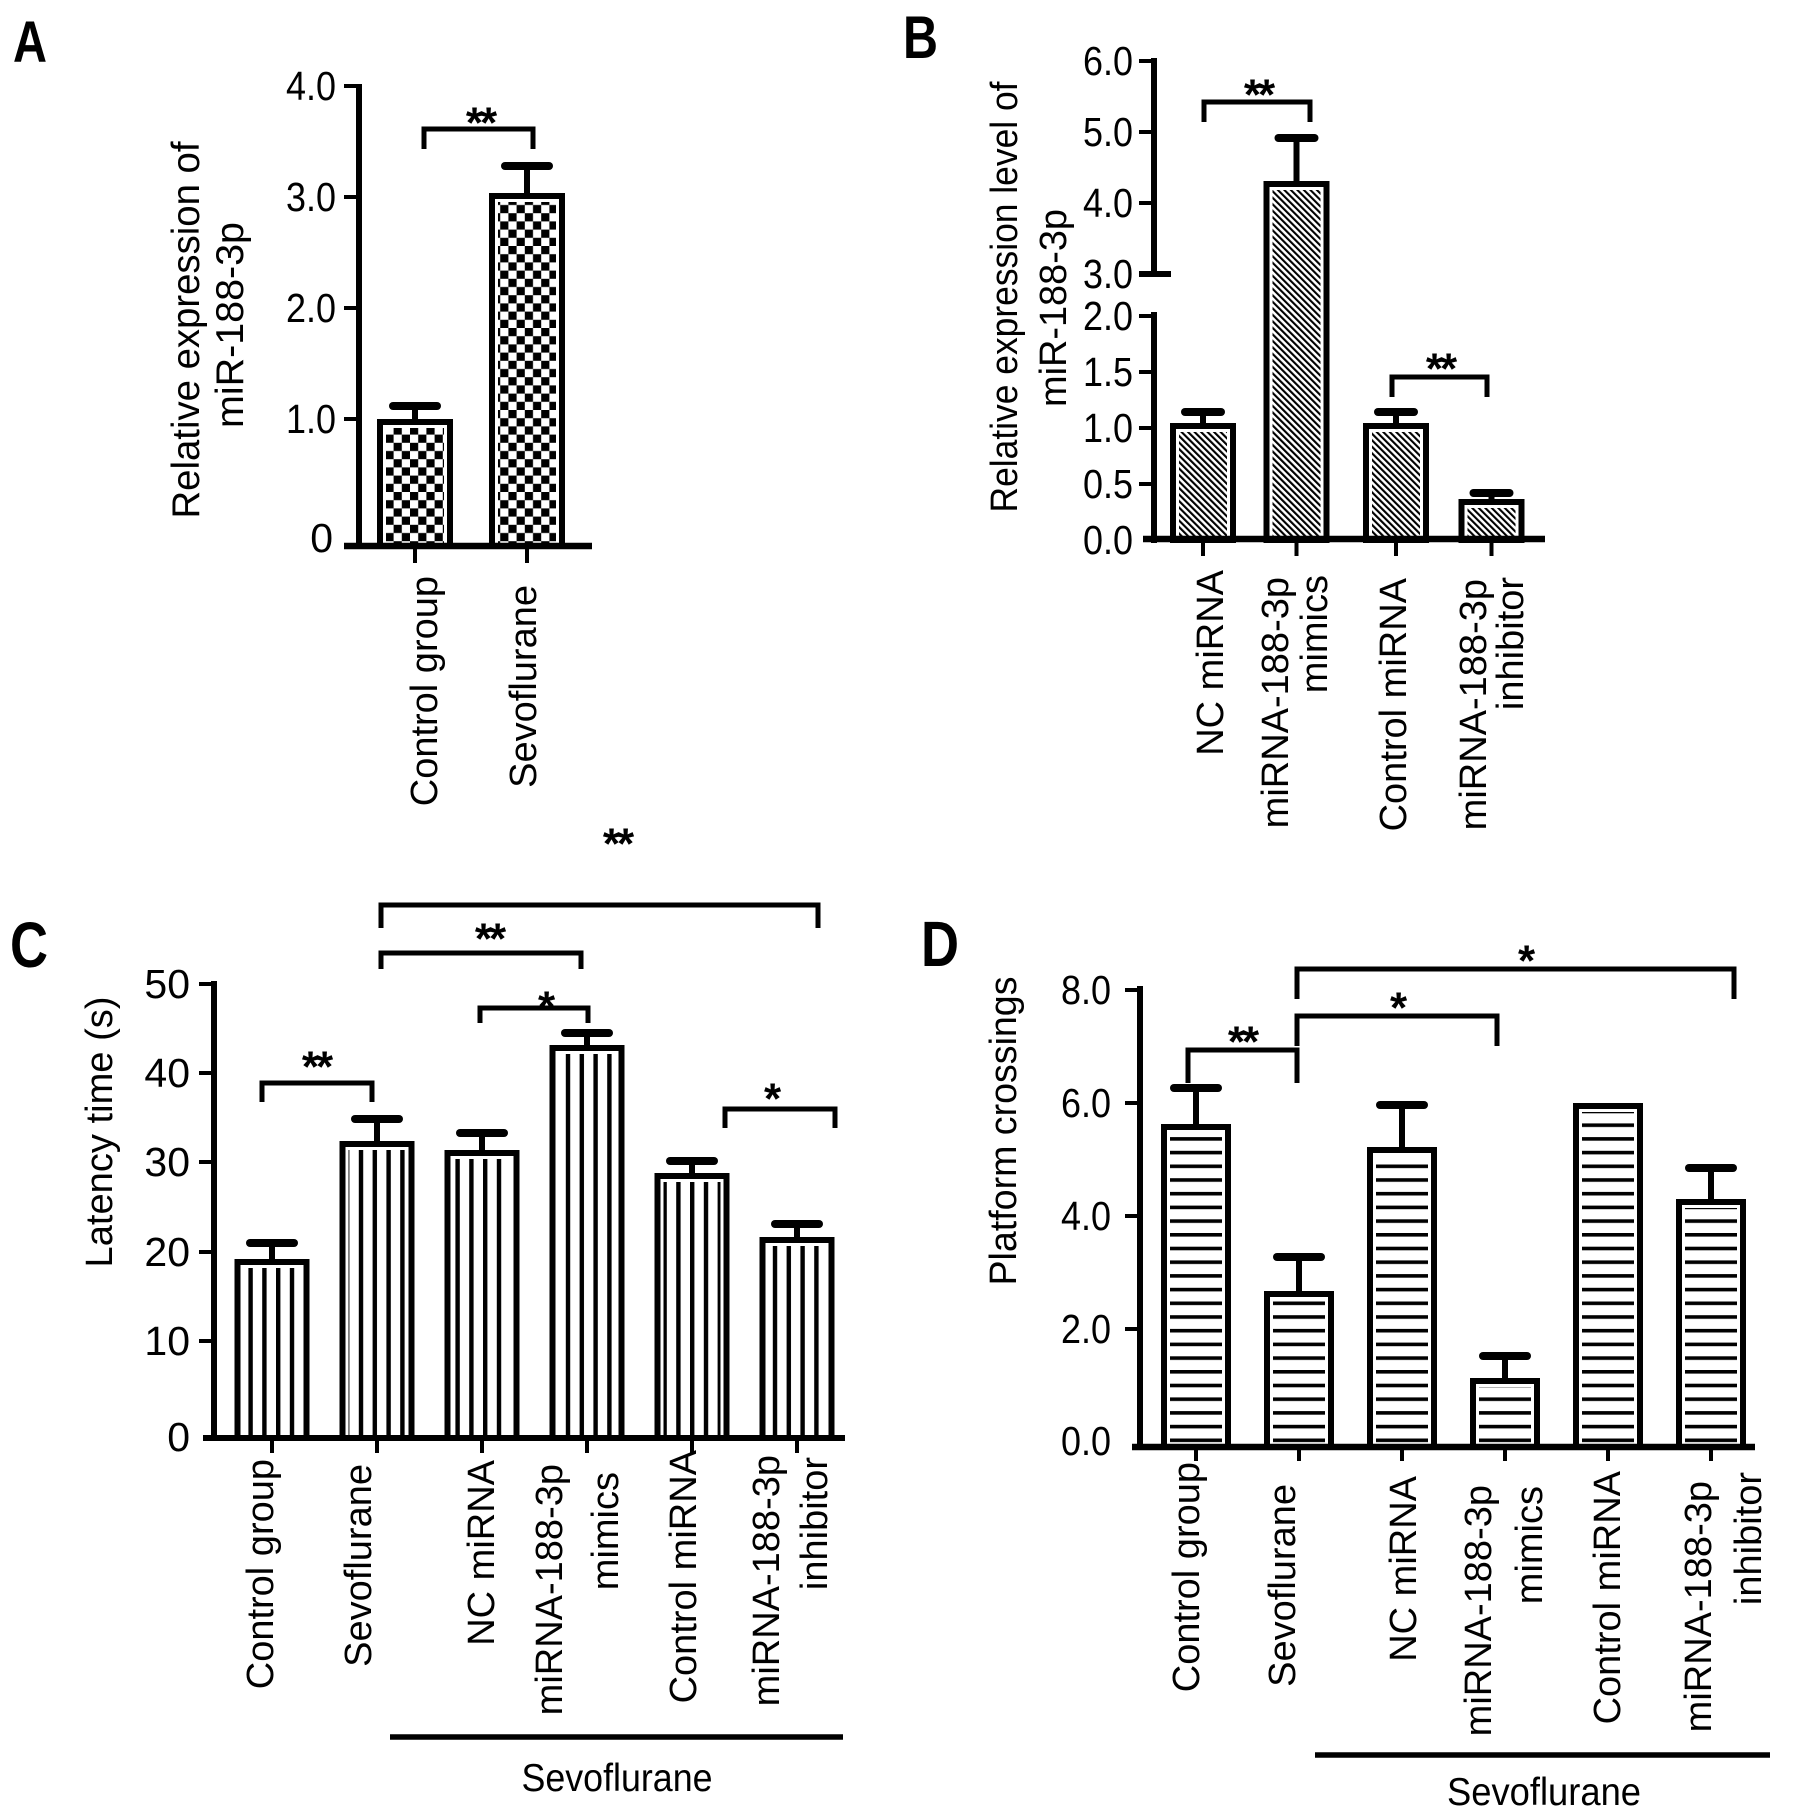 Image resolution: width=1795 pixels, height=1818 pixels. Describe the element at coordinates (1108, 132) in the screenshot. I see `svg-text: 5.0` at that location.